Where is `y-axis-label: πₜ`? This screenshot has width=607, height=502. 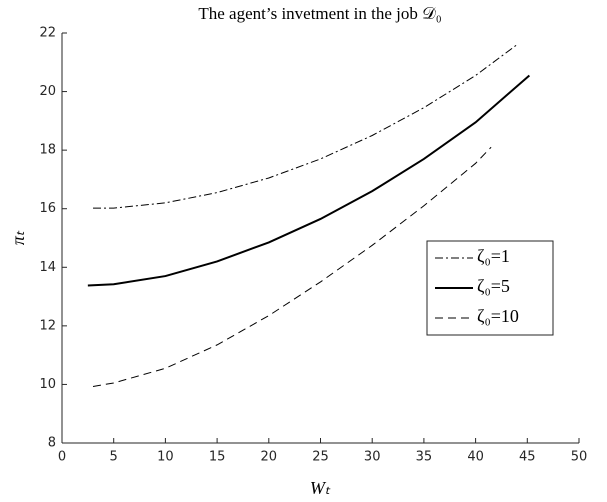 y-axis-label: πₜ is located at coordinates (18, 237).